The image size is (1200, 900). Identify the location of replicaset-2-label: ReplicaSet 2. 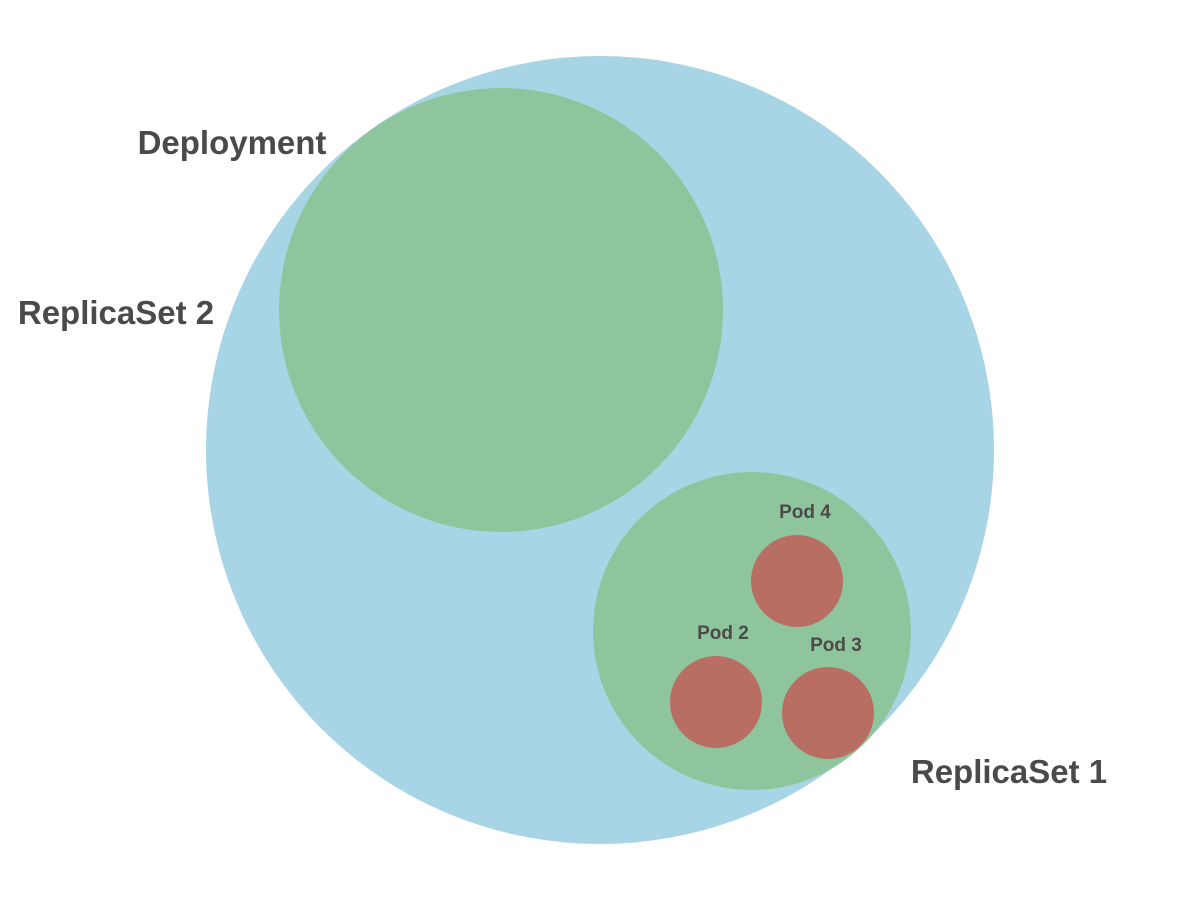
(116, 312).